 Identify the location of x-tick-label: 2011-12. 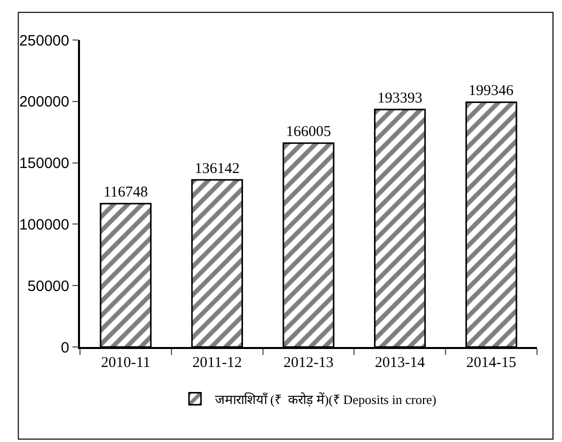
(217, 362).